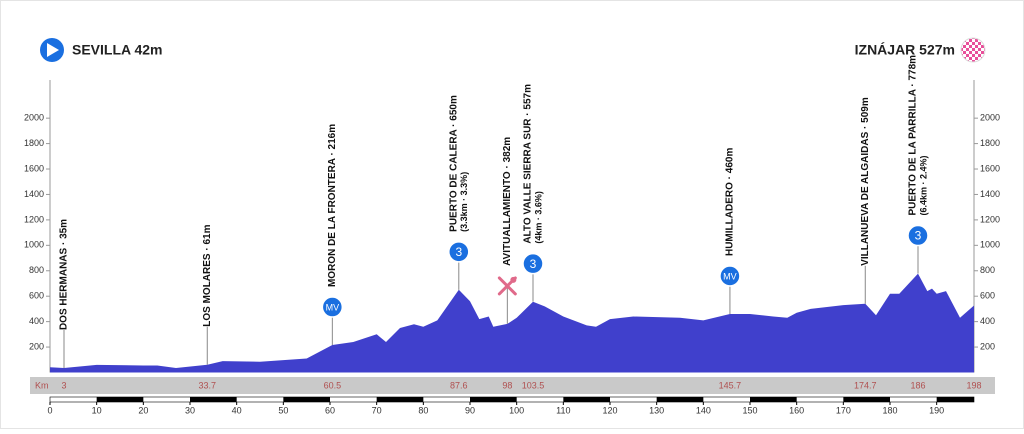 The height and width of the screenshot is (434, 1024). Describe the element at coordinates (64, 274) in the screenshot. I see `annotation-label: DOS HERMANAS · 35m` at that location.